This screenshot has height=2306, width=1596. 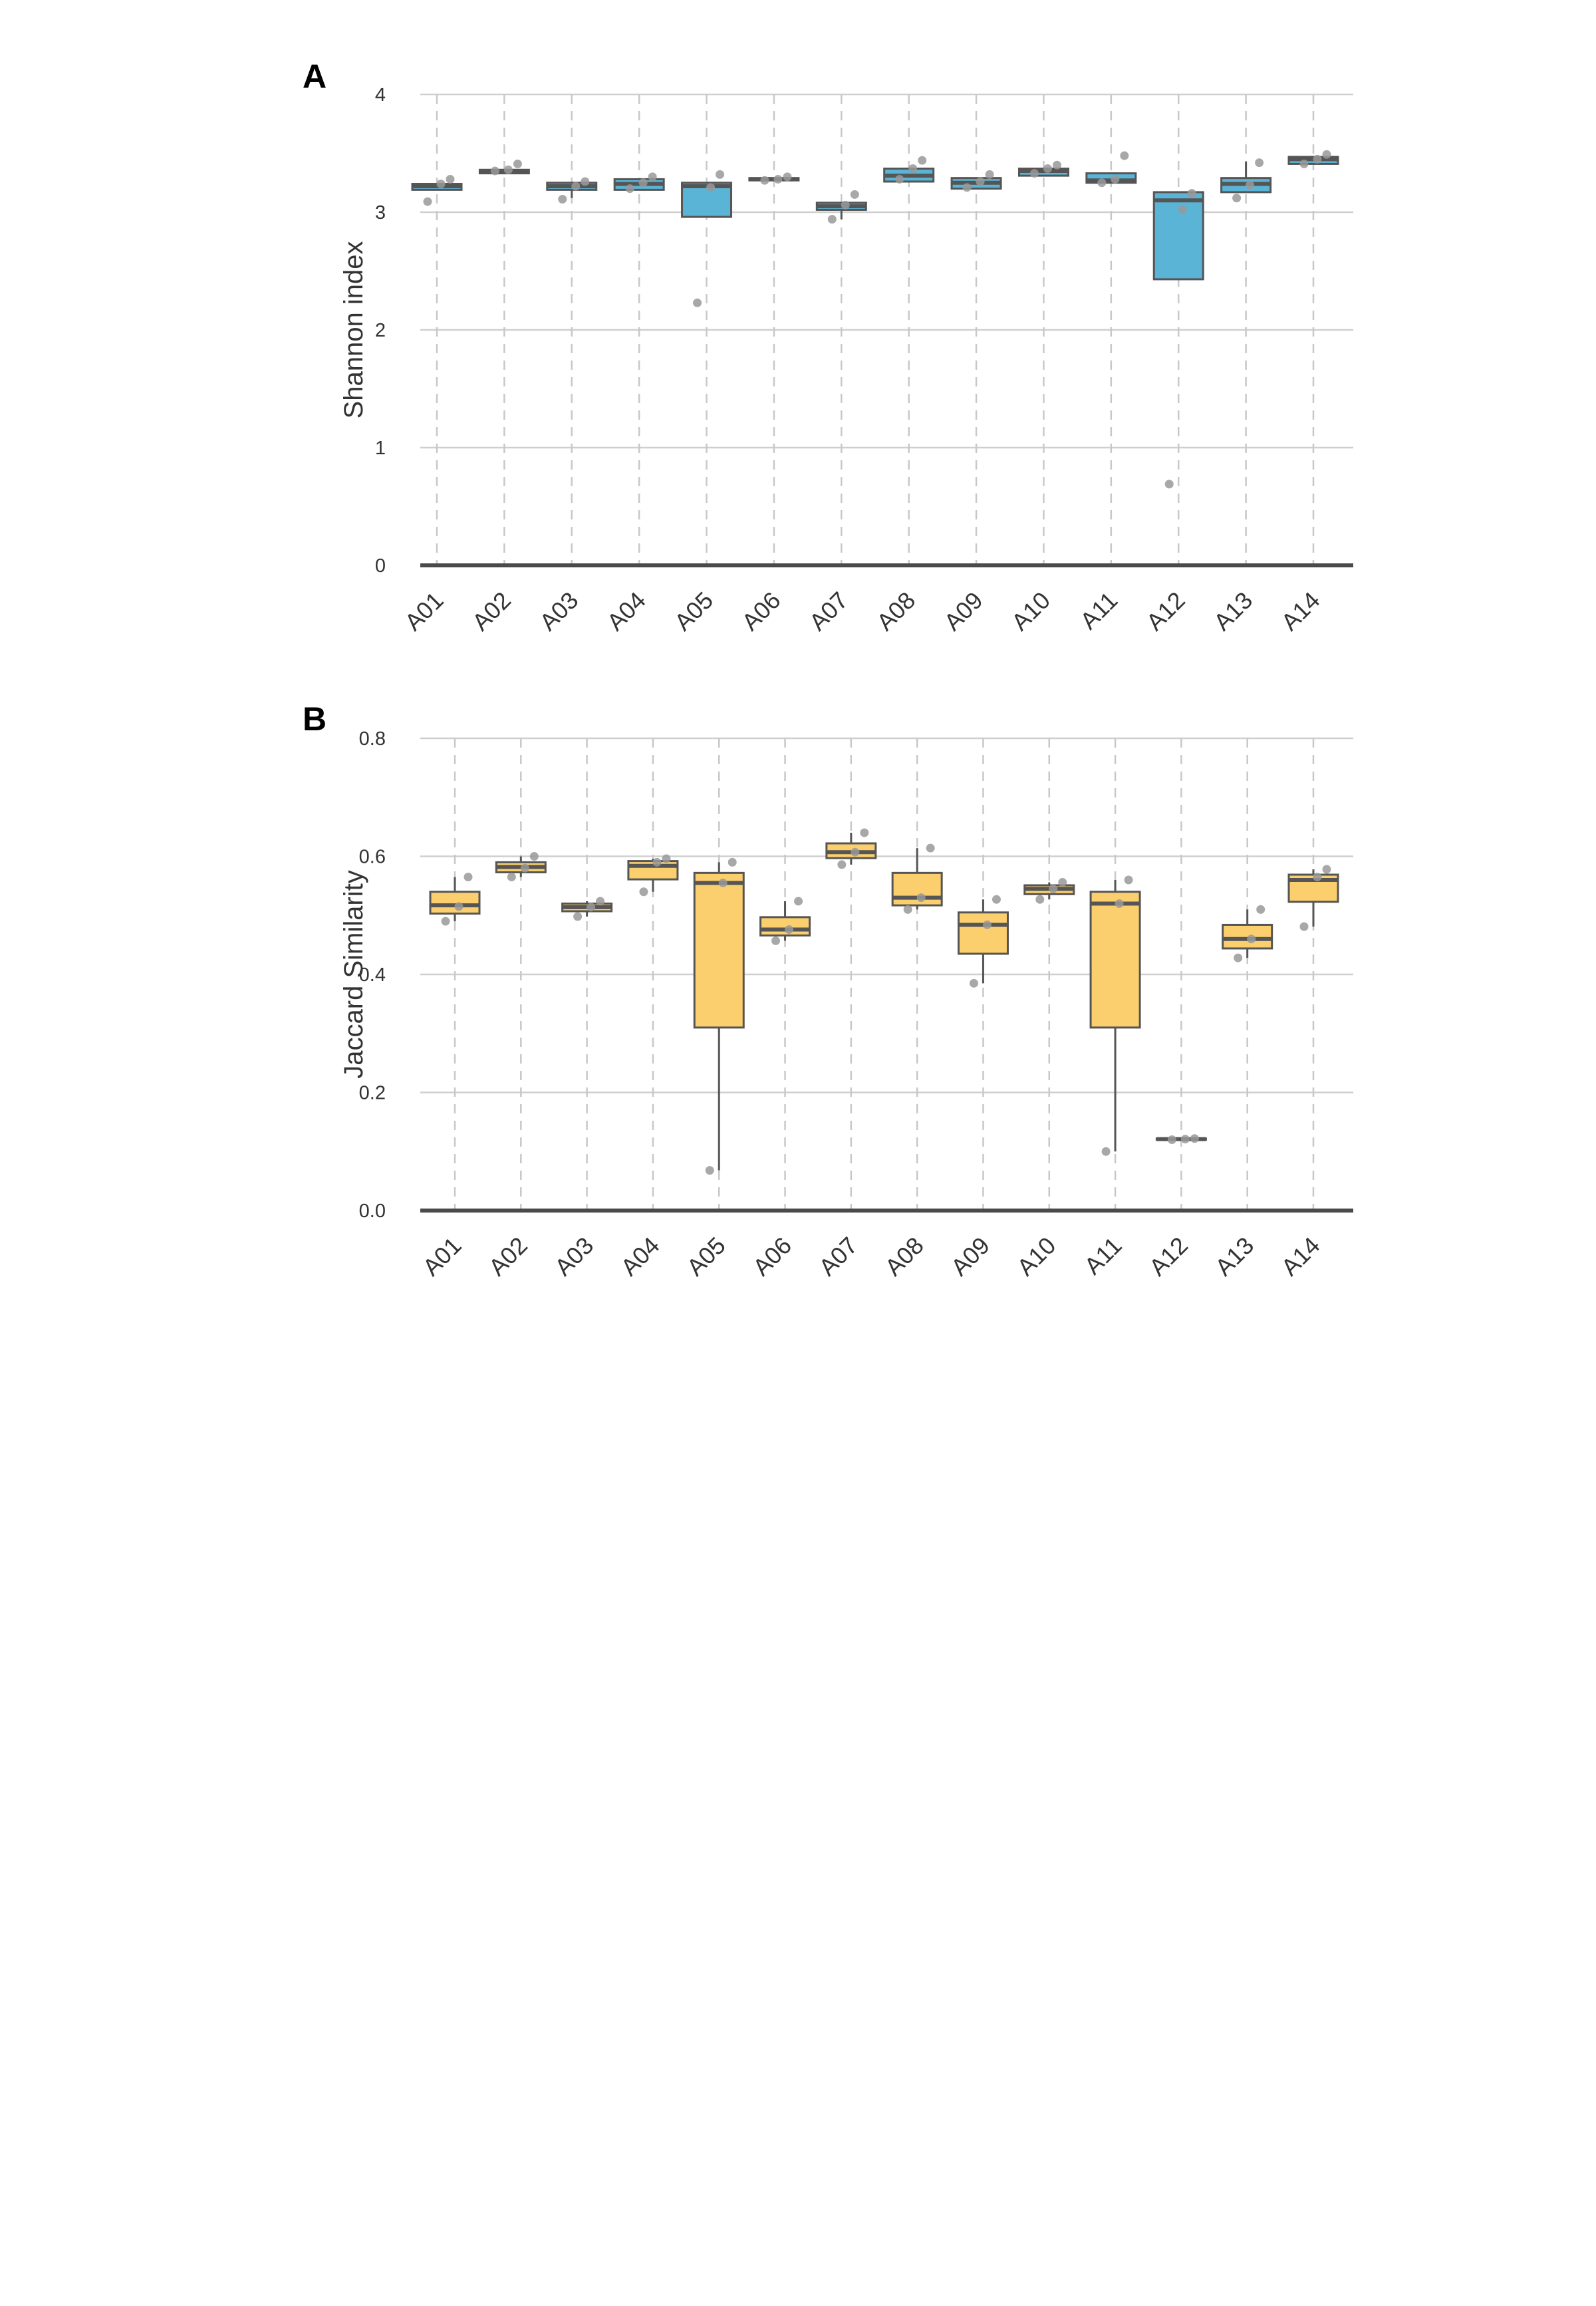 What do you see at coordinates (315, 77) in the screenshot?
I see `panel-label: A` at bounding box center [315, 77].